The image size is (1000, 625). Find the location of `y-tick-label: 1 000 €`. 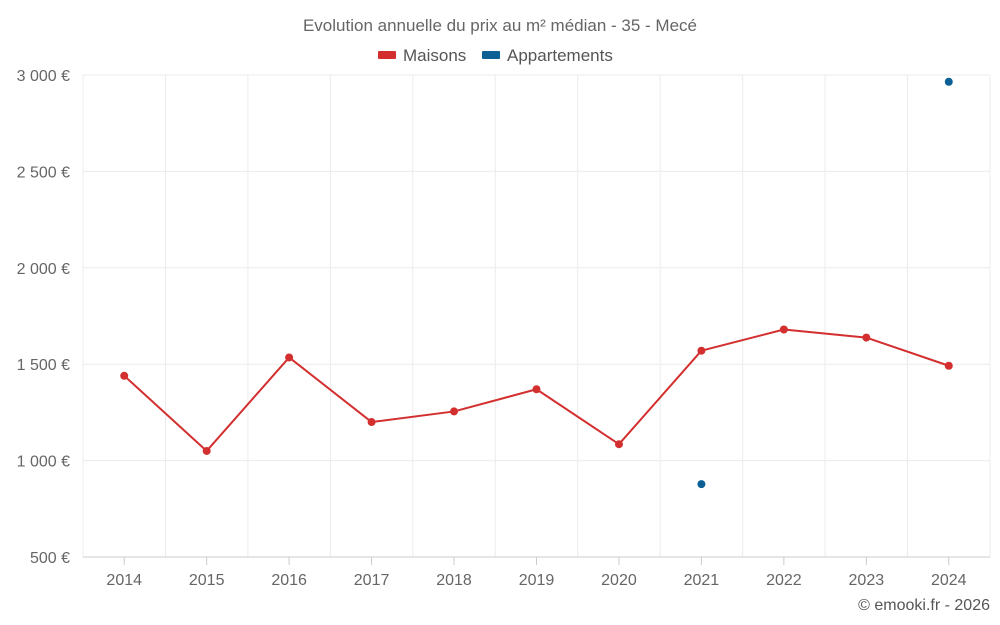

y-tick-label: 1 000 € is located at coordinates (43, 462).